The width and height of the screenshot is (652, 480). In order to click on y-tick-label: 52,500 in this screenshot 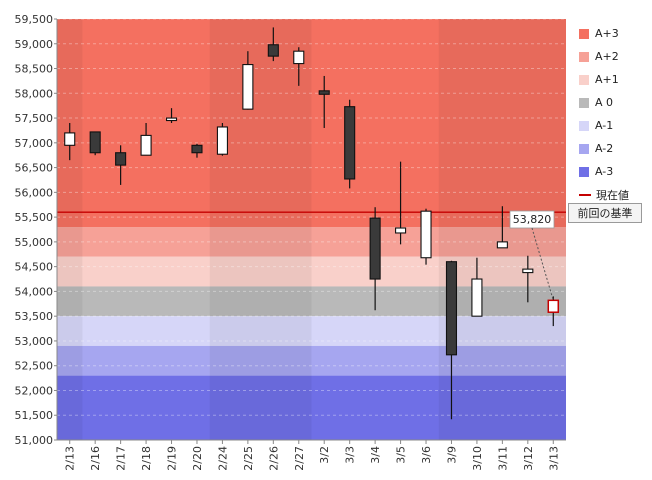, I will do `click(34, 366)`.